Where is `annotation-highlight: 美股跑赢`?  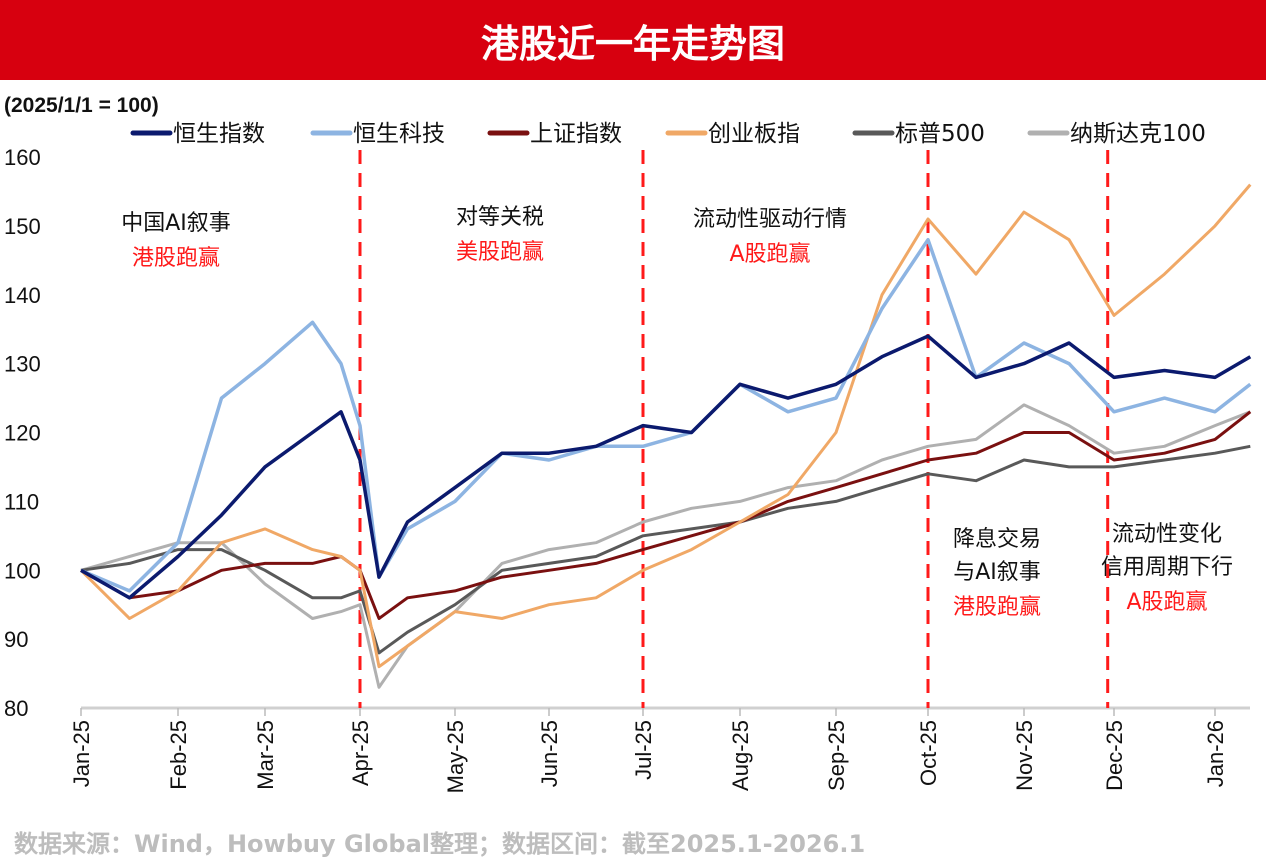 annotation-highlight: 美股跑赢 is located at coordinates (500, 252).